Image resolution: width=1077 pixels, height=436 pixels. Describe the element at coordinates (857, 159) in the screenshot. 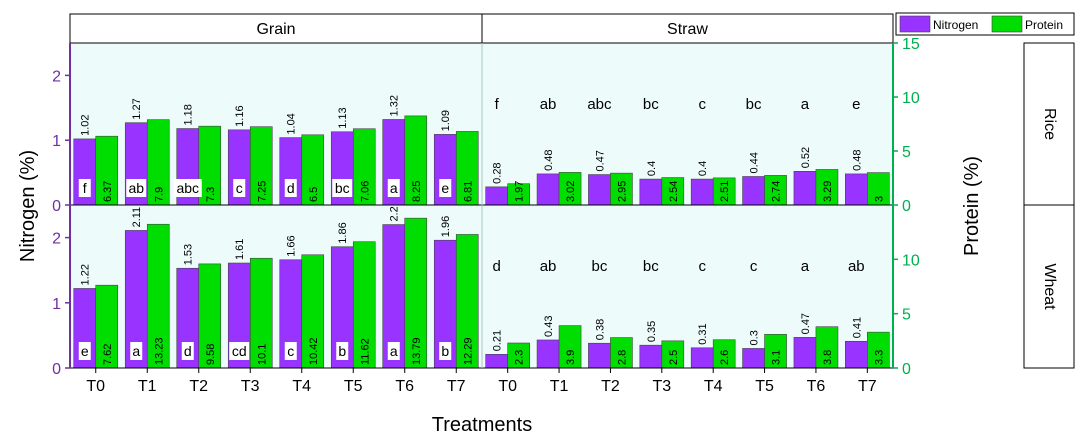

I see `nitrogen-value-label: 0.48` at that location.